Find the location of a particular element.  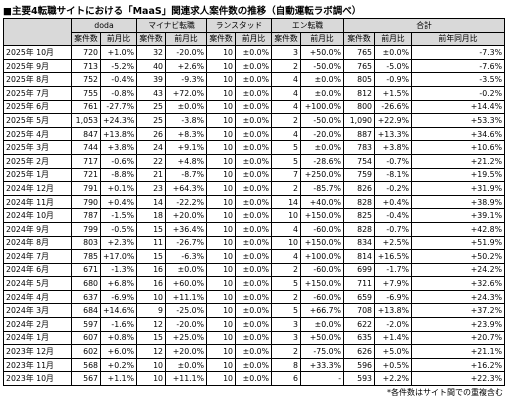

group-header: マイナビ転職 is located at coordinates (172, 25).